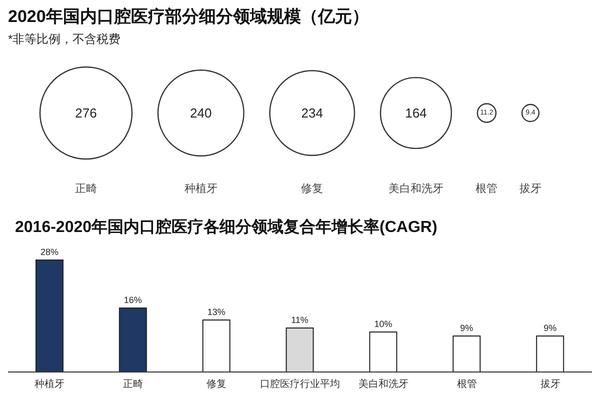  I want to click on chart-title: 2016-2020年国内口腔医疗各细分领域复合年增长率(CAGR), so click(226, 227).